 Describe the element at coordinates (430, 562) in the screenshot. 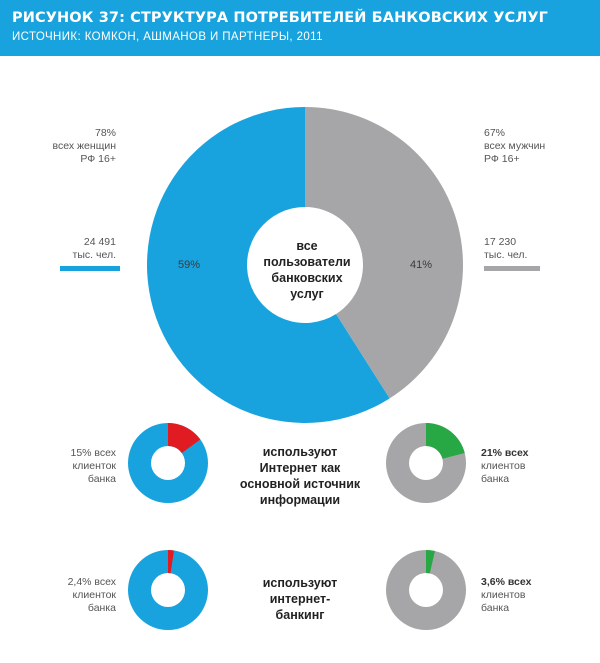

I see `men-internet-banking-slice` at that location.